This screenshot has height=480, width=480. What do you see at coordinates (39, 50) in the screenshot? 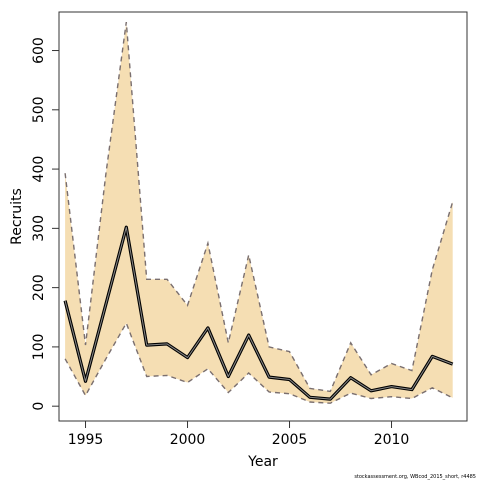
I see `y-tick-label: 600` at bounding box center [39, 50].